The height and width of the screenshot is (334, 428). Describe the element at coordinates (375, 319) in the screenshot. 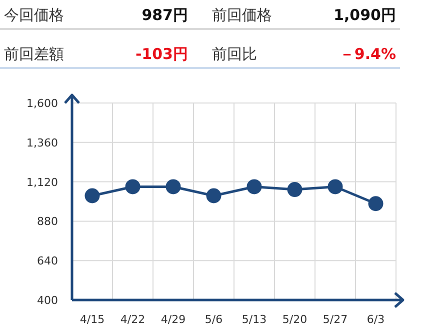

I see `x-tick-label: 6/3` at that location.